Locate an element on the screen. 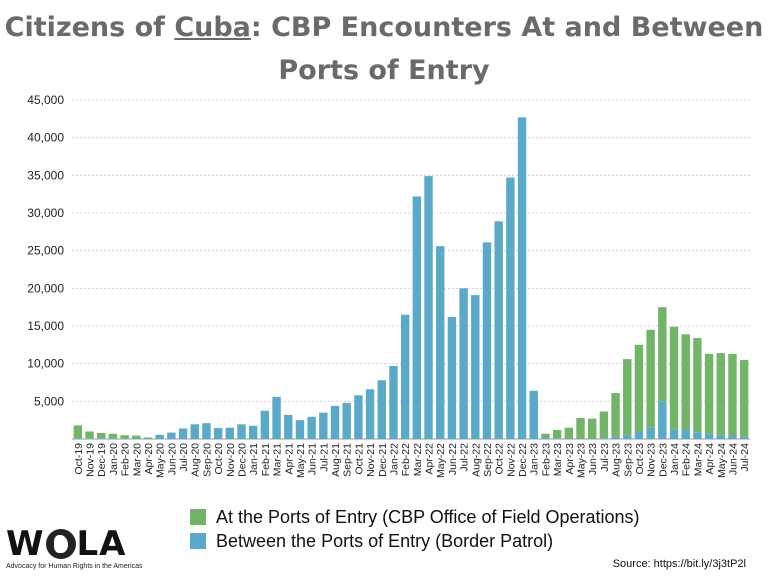 This screenshot has height=576, width=768. x-tick-label: Oct-19 is located at coordinates (79, 459).